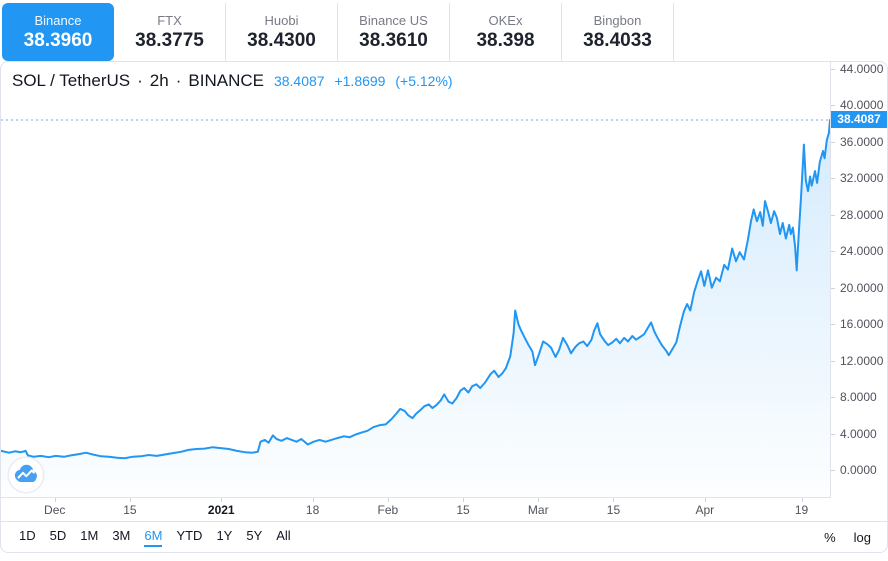  Describe the element at coordinates (858, 470) in the screenshot. I see `price-tick-label: 0.0000` at that location.